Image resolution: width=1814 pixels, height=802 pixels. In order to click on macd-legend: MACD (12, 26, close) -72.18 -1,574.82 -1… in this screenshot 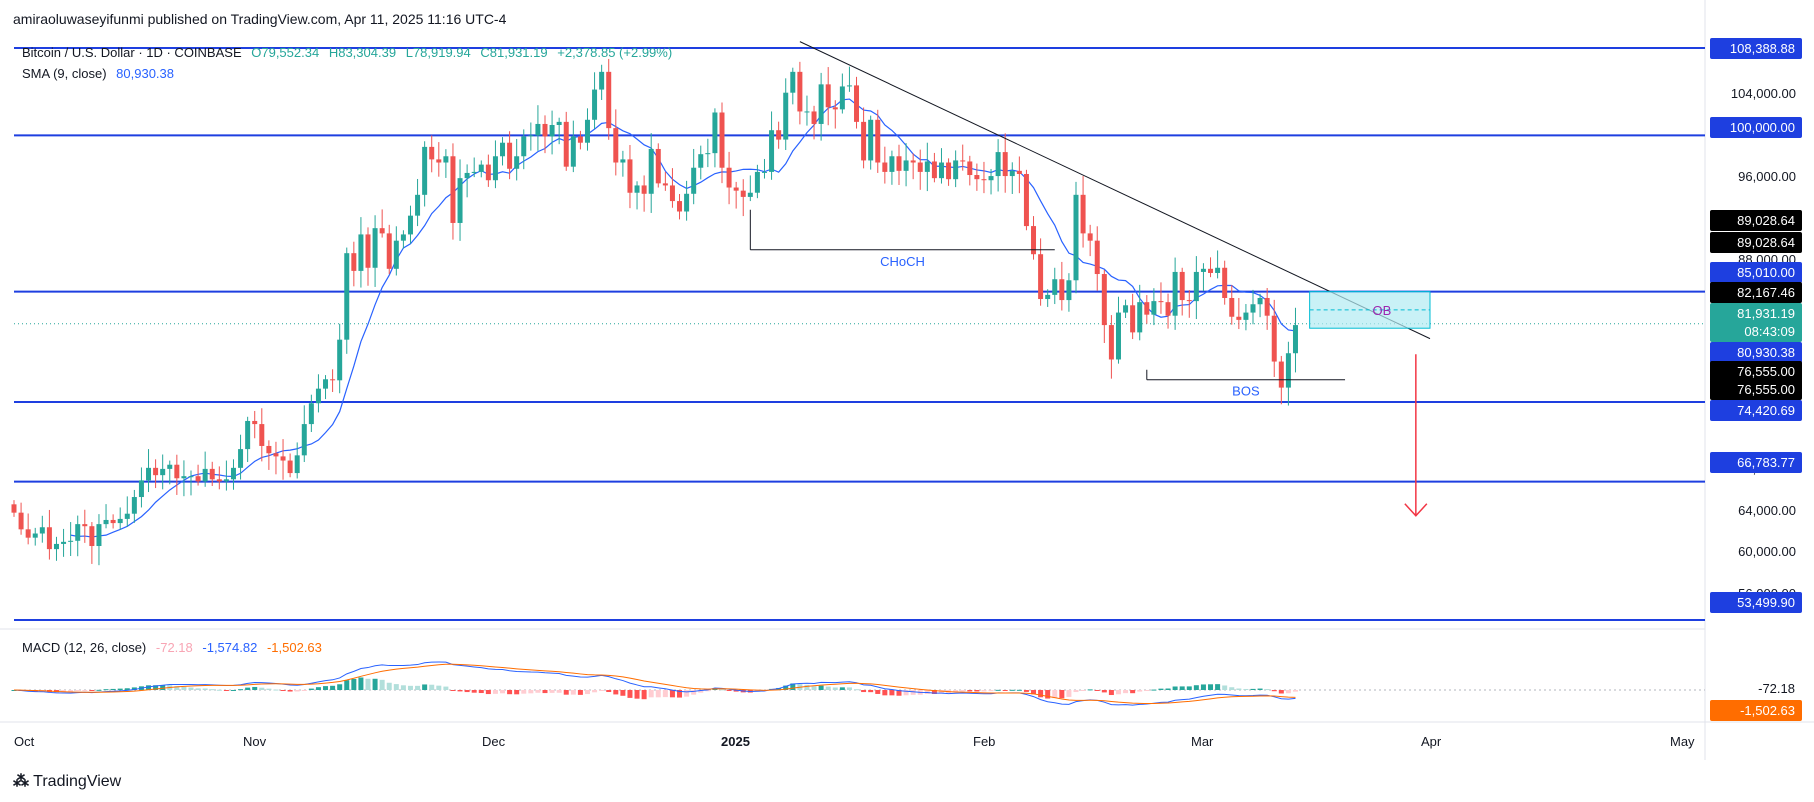, I will do `click(175, 647)`.